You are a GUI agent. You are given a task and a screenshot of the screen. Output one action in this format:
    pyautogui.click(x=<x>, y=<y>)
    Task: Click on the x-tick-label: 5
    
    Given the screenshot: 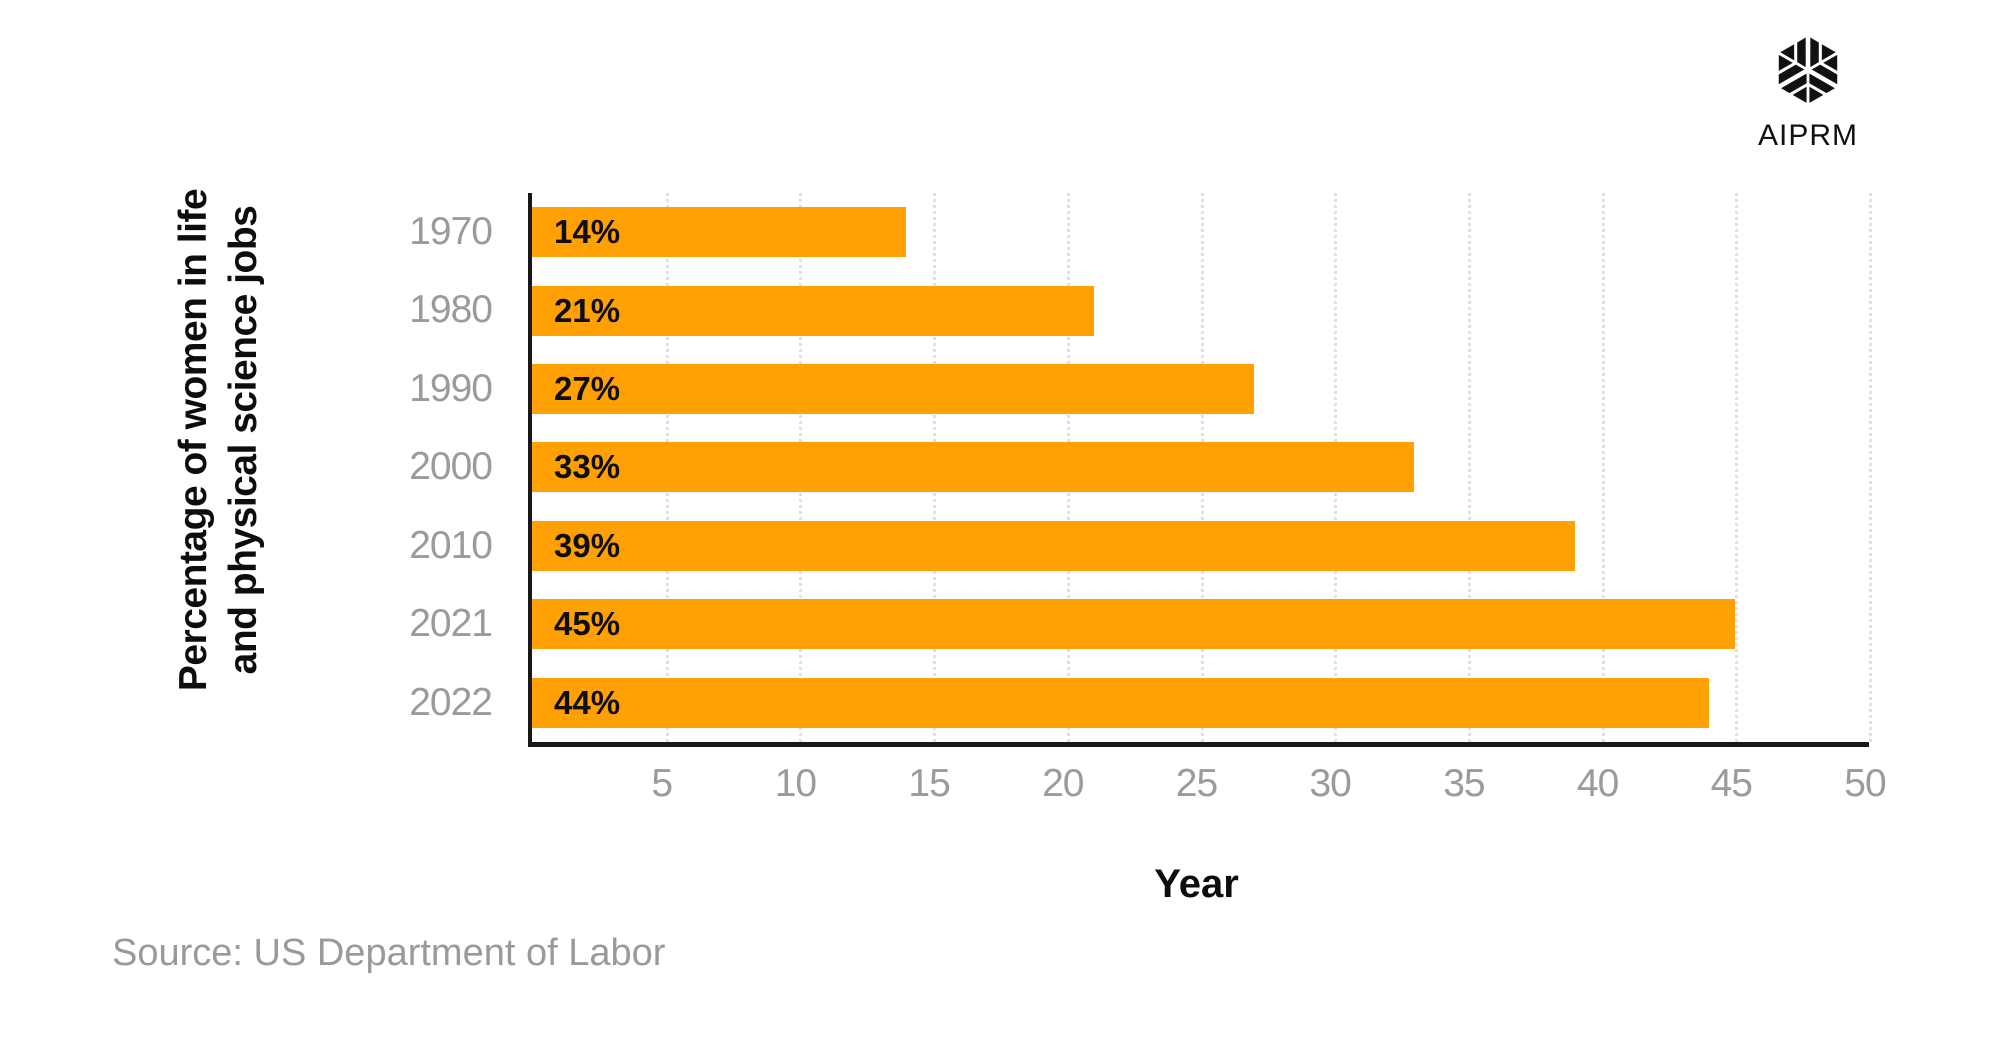 What is the action you would take?
    pyautogui.click(x=662, y=783)
    